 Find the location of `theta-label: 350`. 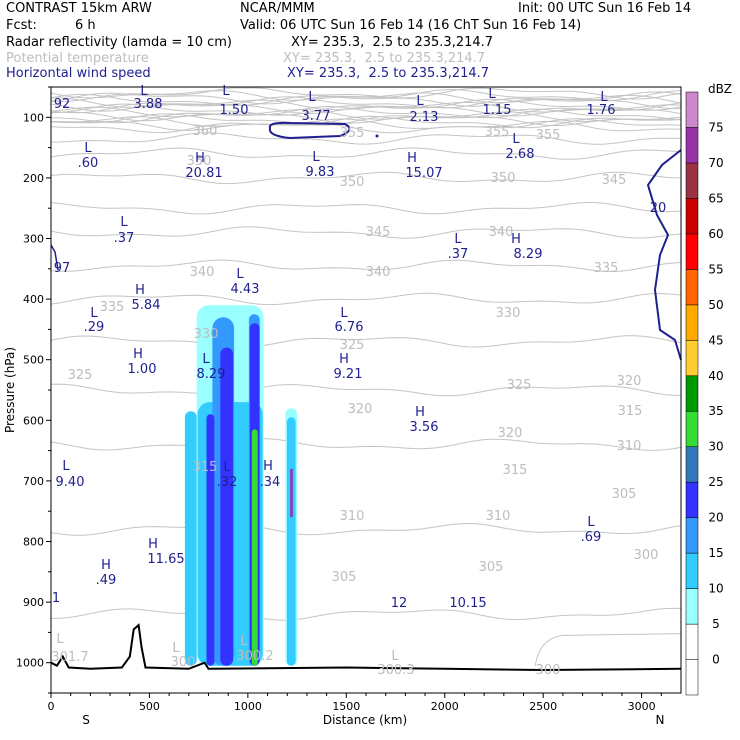

theta-label: 350 is located at coordinates (352, 182).